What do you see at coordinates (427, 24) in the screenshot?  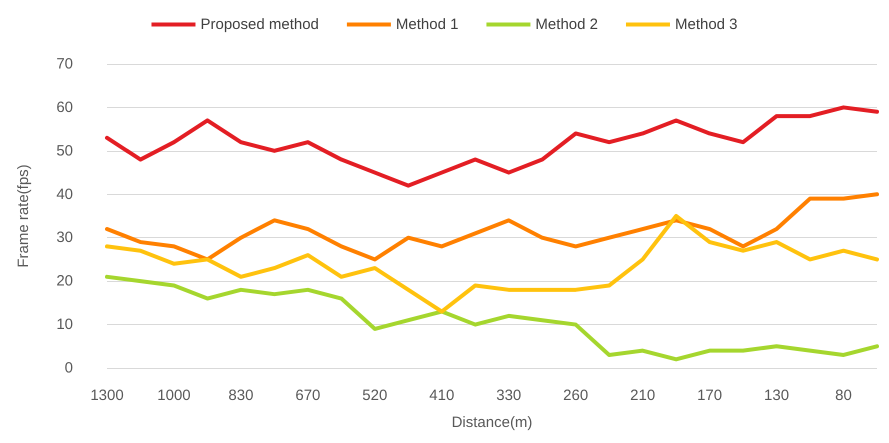 I see `legend-label: Method 1` at bounding box center [427, 24].